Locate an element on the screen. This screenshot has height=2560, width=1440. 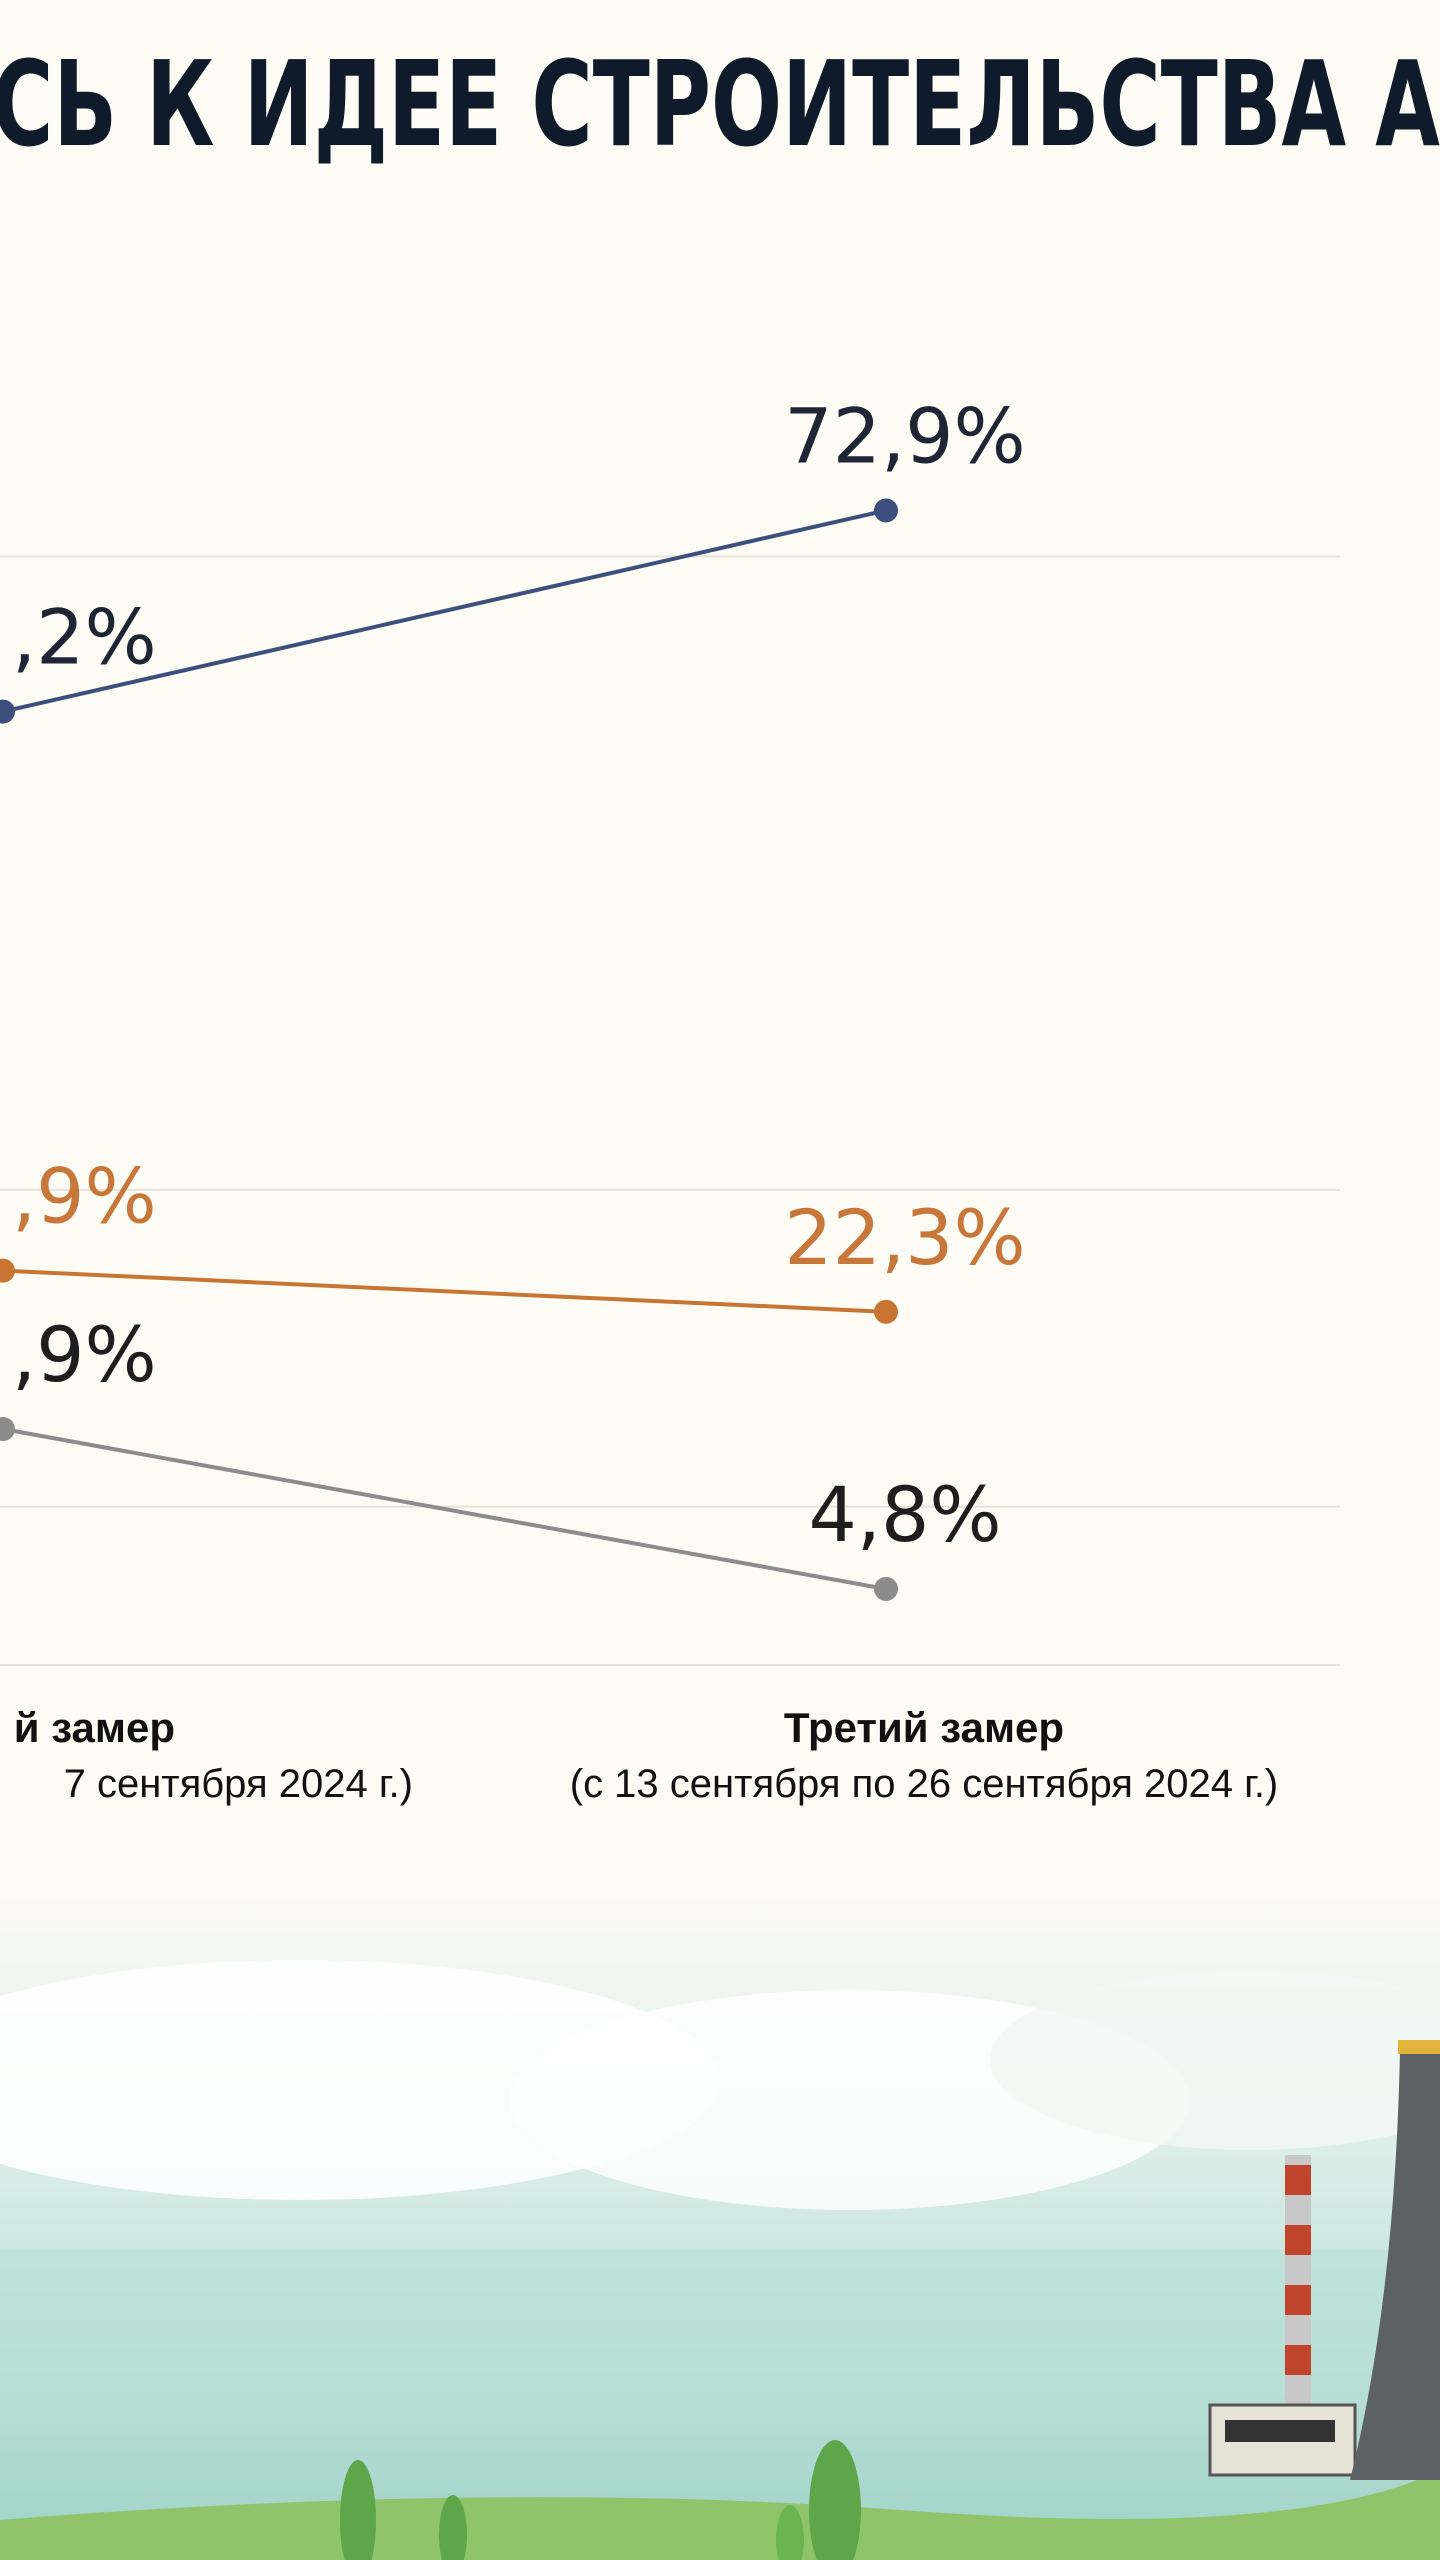
value-label: 72,9% is located at coordinates (904, 435).